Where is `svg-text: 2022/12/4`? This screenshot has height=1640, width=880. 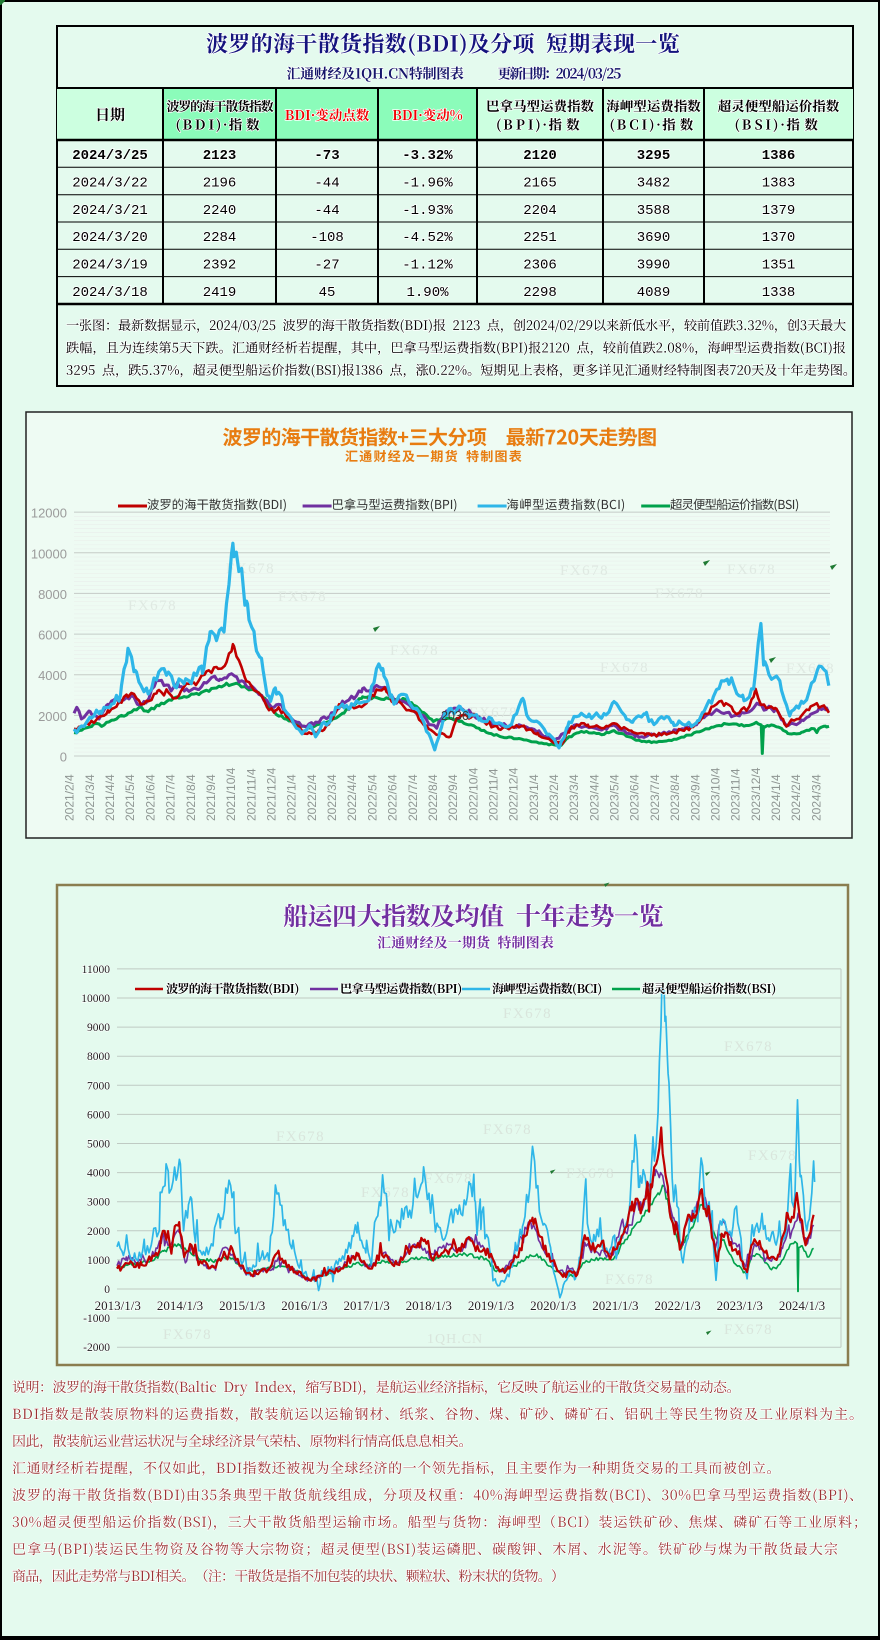
svg-text: 2022/12/4 is located at coordinates (514, 794).